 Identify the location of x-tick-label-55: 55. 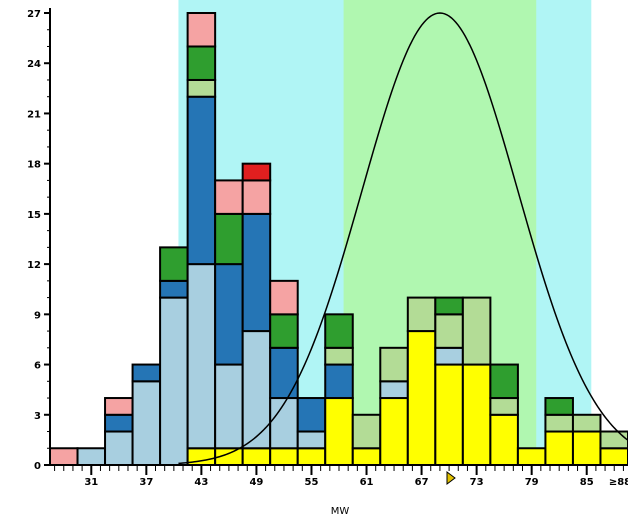
(312, 482).